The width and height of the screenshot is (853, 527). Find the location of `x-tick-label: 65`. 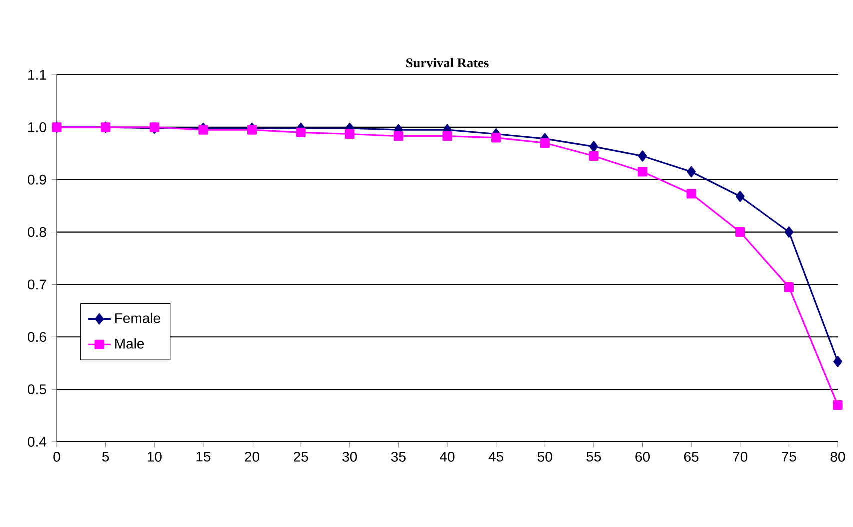

x-tick-label: 65 is located at coordinates (691, 457).